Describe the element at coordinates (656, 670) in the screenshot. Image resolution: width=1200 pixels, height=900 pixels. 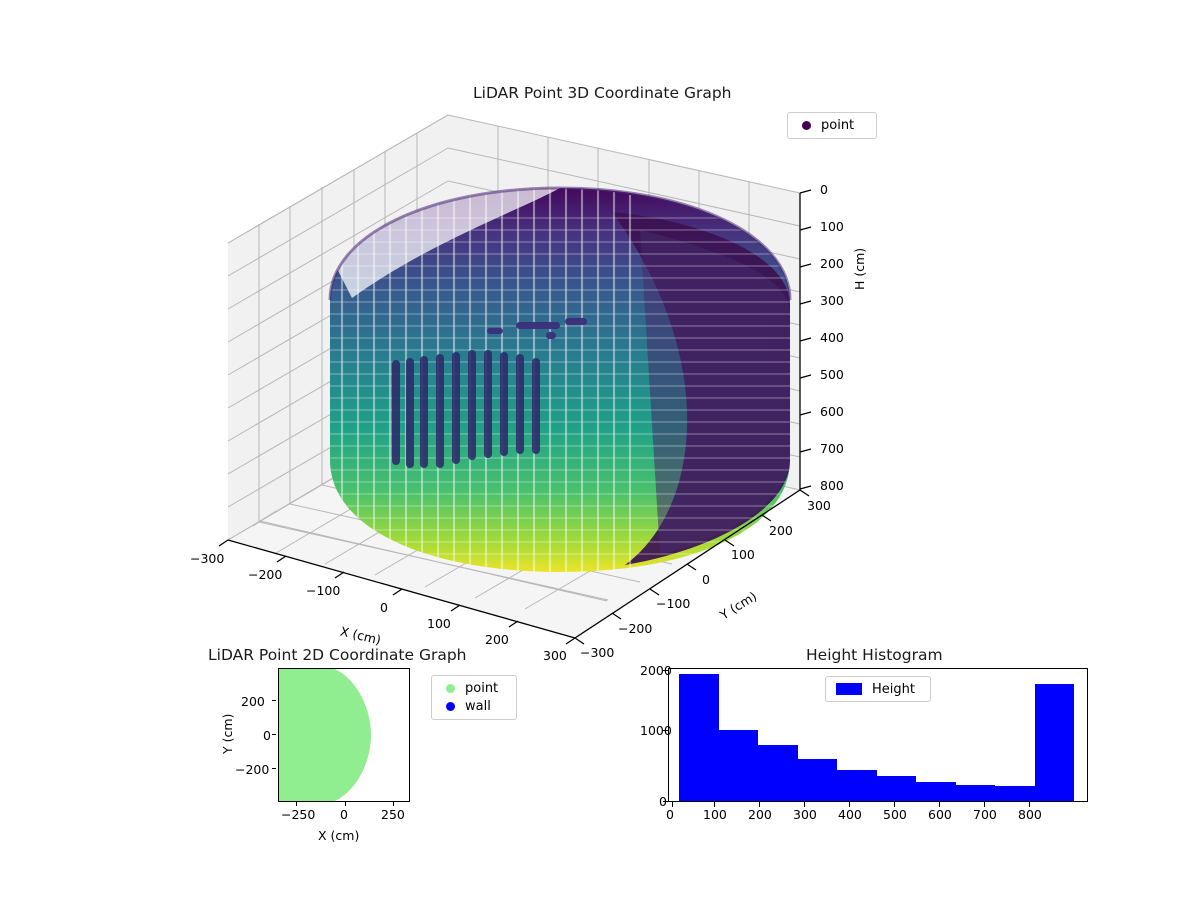
I see `hist-y-tick-2000: 2000` at that location.